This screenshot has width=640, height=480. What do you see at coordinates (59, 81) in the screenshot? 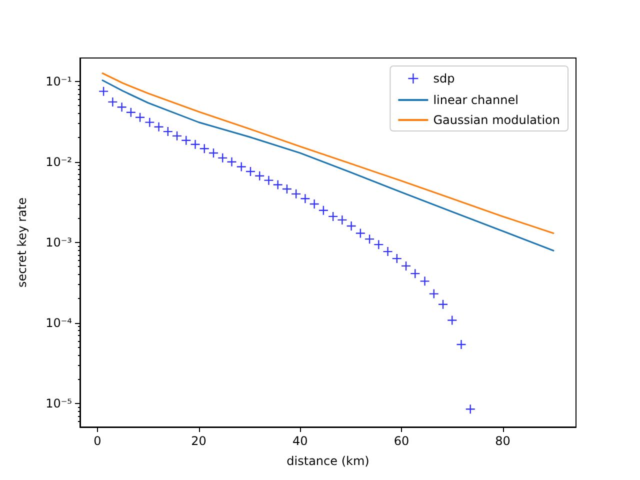
I see `y-tick-label: 10⁻¹` at bounding box center [59, 81].